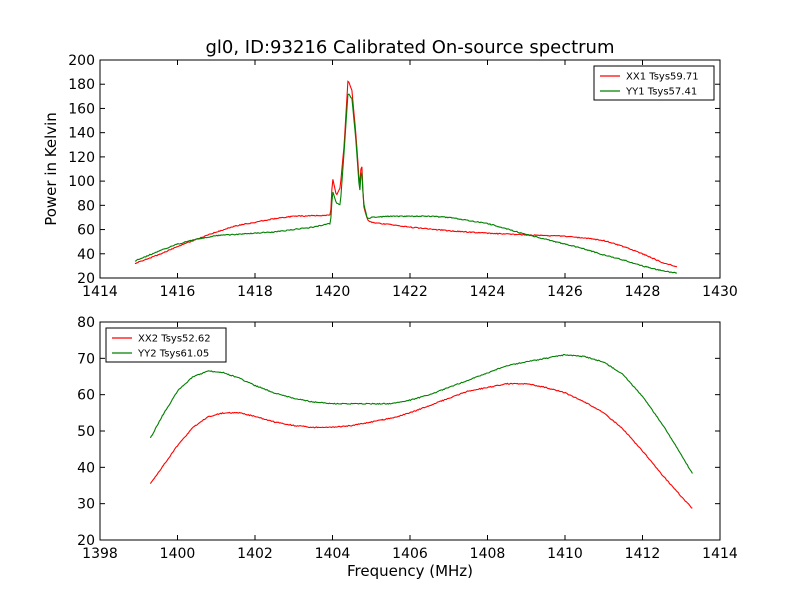 This screenshot has height=600, width=800. I want to click on x-tick-label: 1406, so click(410, 554).